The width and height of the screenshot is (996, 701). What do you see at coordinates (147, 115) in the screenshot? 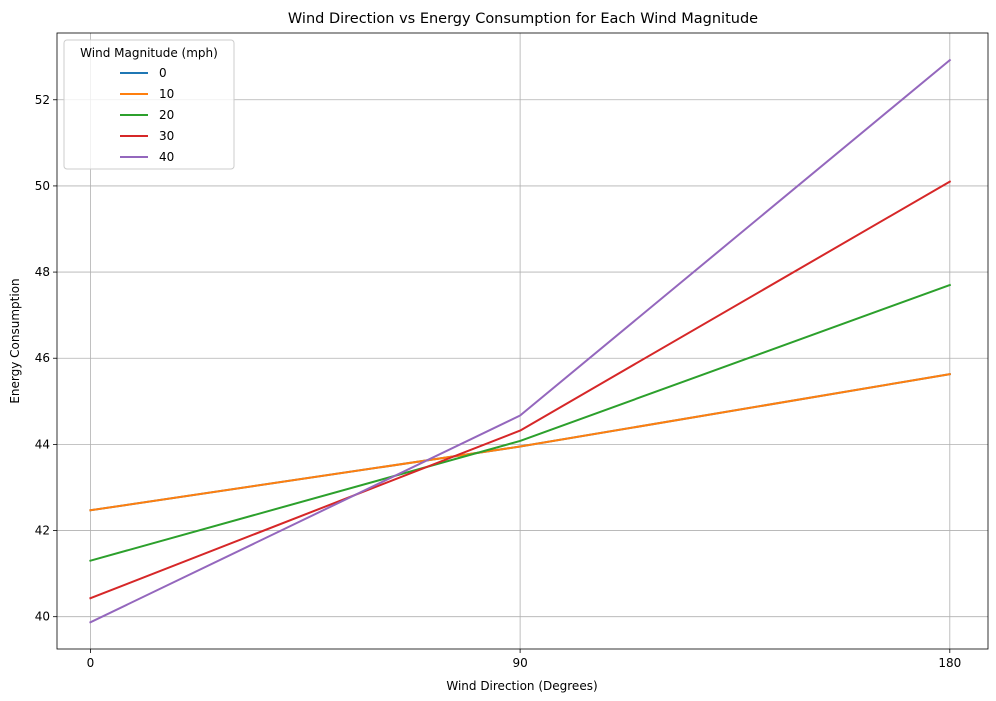
I see `legend-items: 0 10 20 30 40` at bounding box center [147, 115].